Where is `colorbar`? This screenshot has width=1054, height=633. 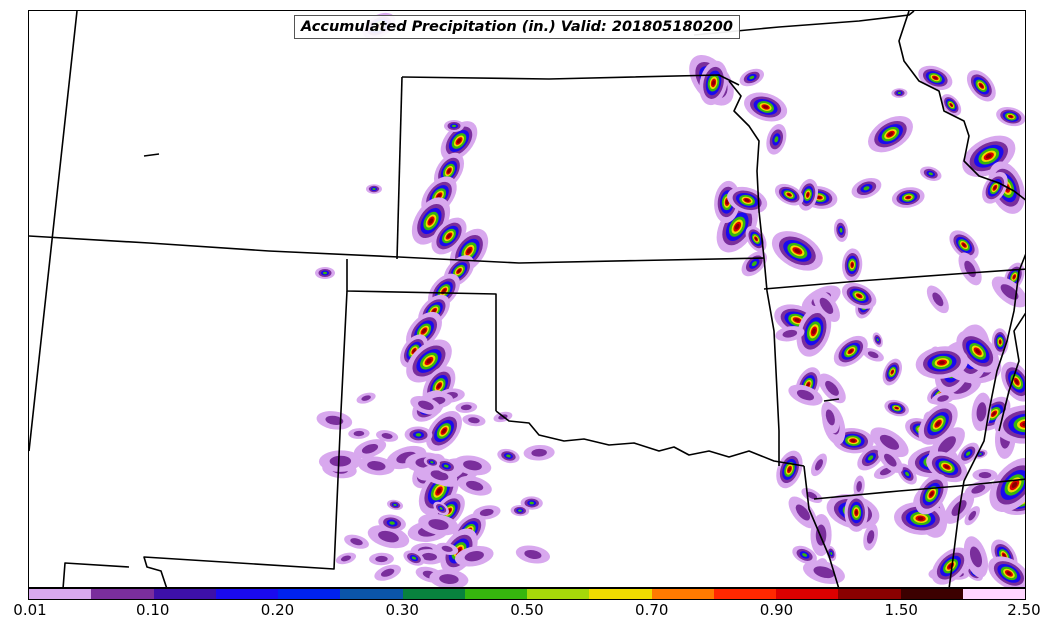
colorbar is located at coordinates (527, 594).